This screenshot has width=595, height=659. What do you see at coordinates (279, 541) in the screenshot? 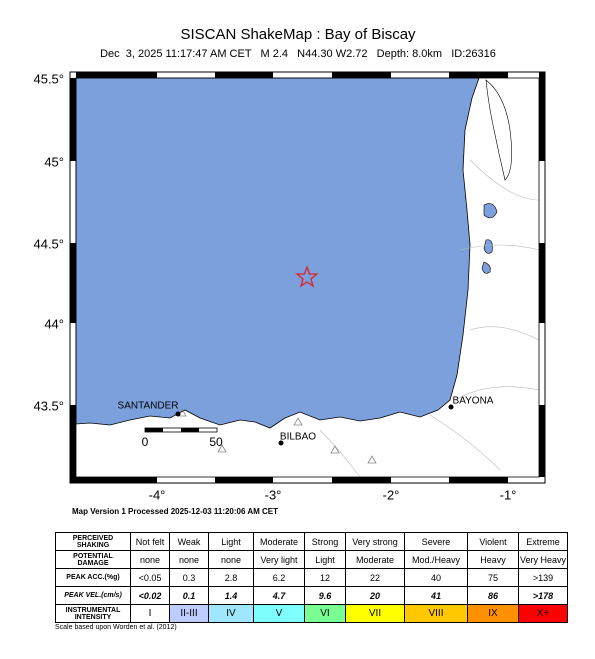
I see `legend-cell: Moderate` at bounding box center [279, 541].